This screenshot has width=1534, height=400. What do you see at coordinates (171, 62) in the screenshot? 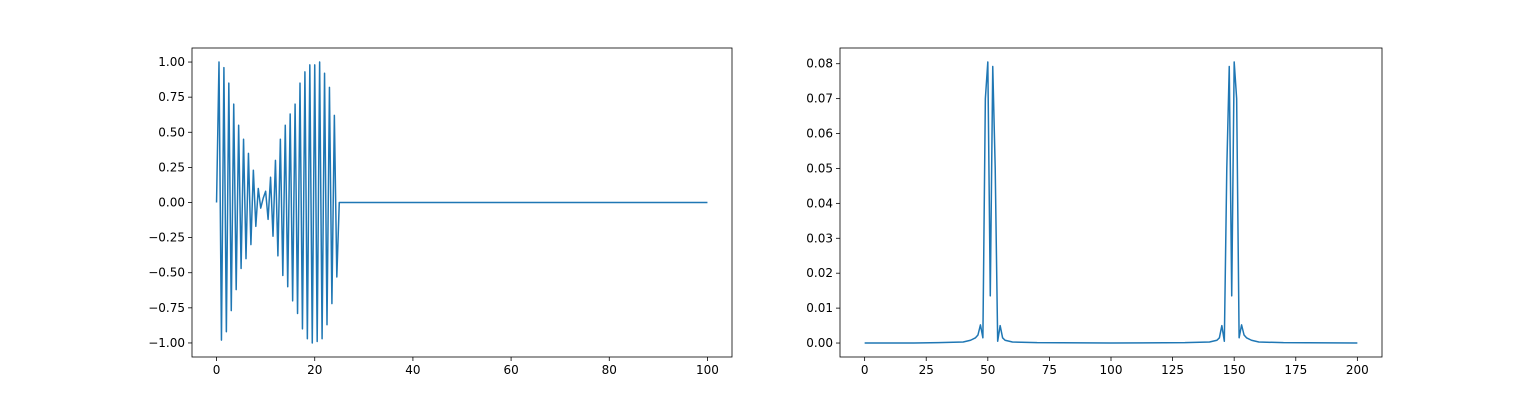
I see `left-plot-y-tick-label: 1.00` at bounding box center [171, 62].